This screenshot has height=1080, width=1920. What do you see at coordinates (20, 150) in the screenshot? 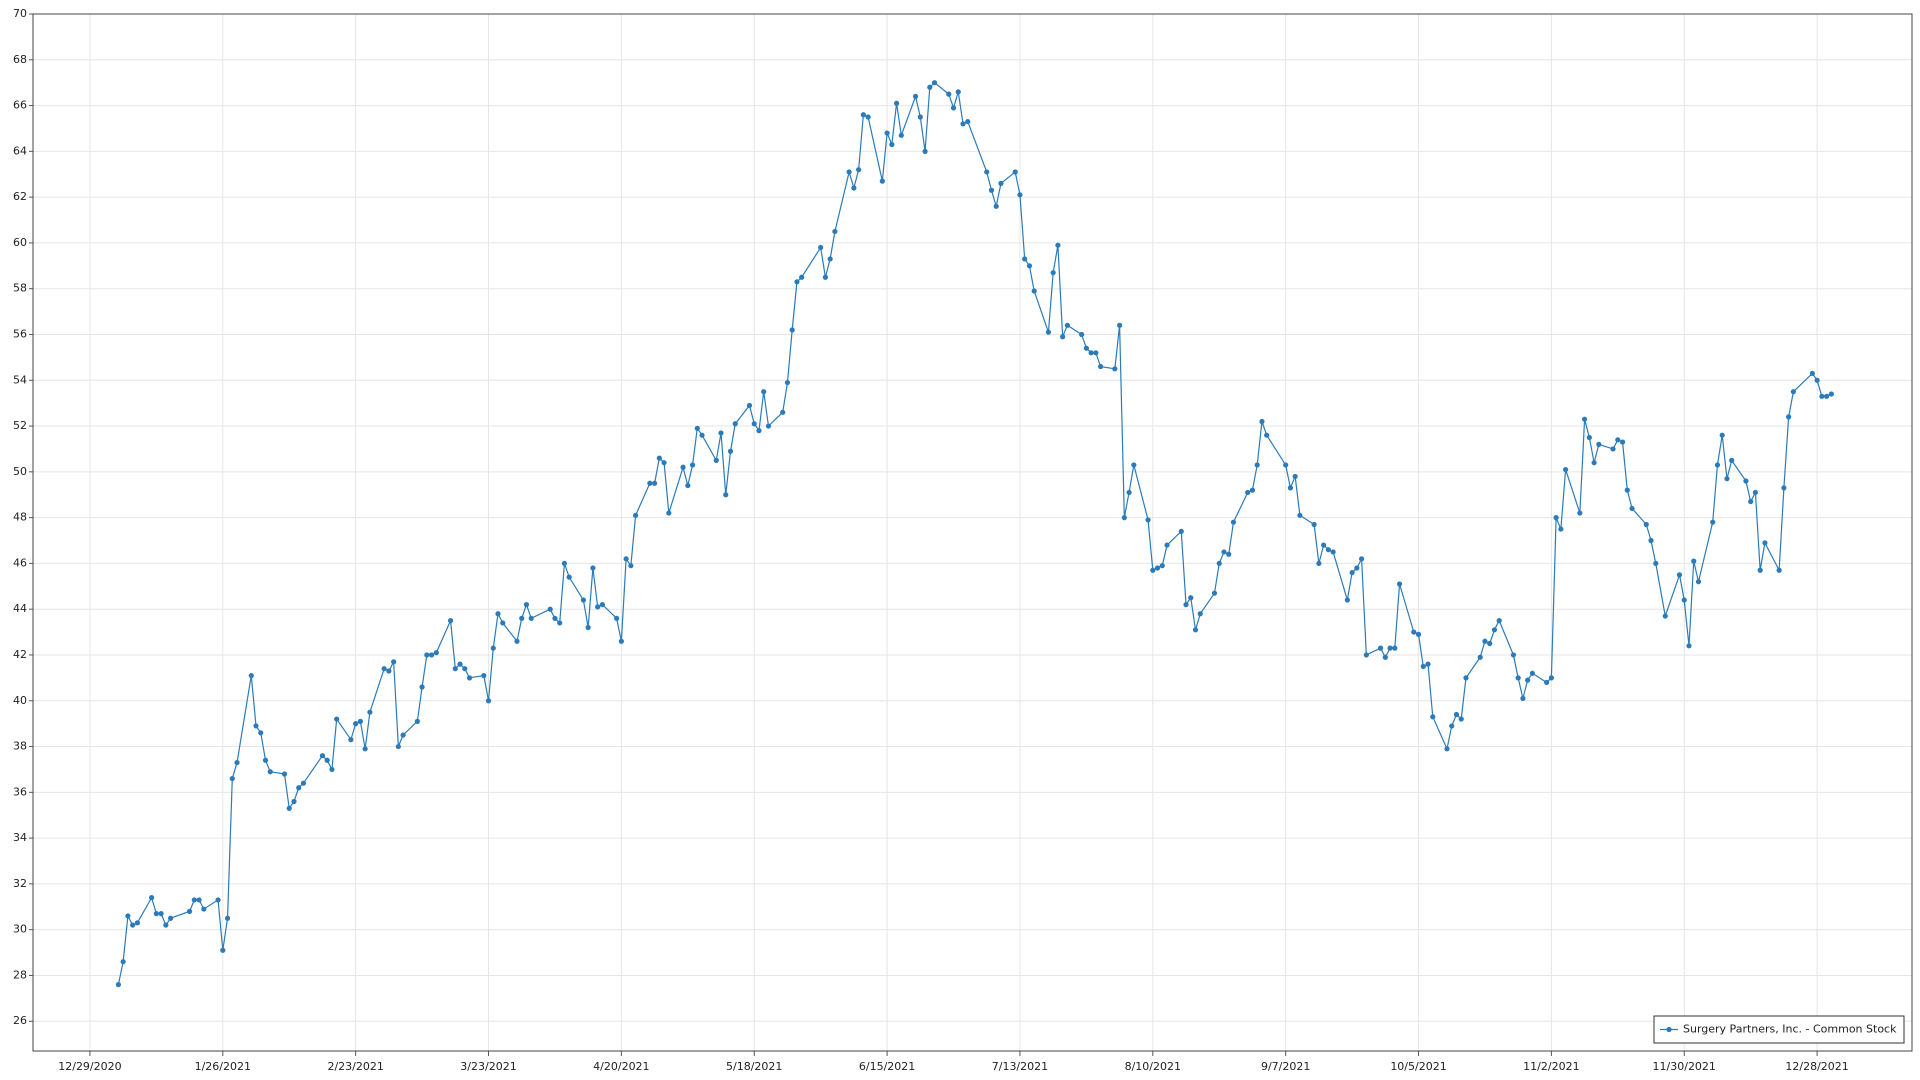
I see `y-tick-label: 64` at bounding box center [20, 150].